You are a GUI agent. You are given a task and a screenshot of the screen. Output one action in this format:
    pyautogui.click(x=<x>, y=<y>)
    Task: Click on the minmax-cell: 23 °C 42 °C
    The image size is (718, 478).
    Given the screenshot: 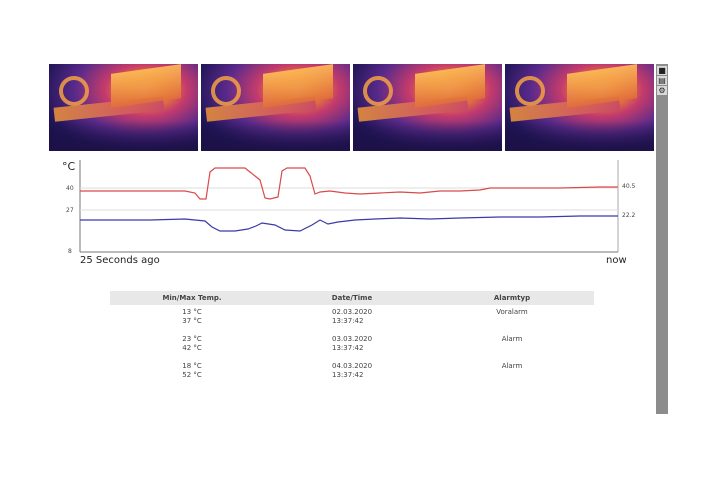 What is the action you would take?
    pyautogui.click(x=192, y=347)
    